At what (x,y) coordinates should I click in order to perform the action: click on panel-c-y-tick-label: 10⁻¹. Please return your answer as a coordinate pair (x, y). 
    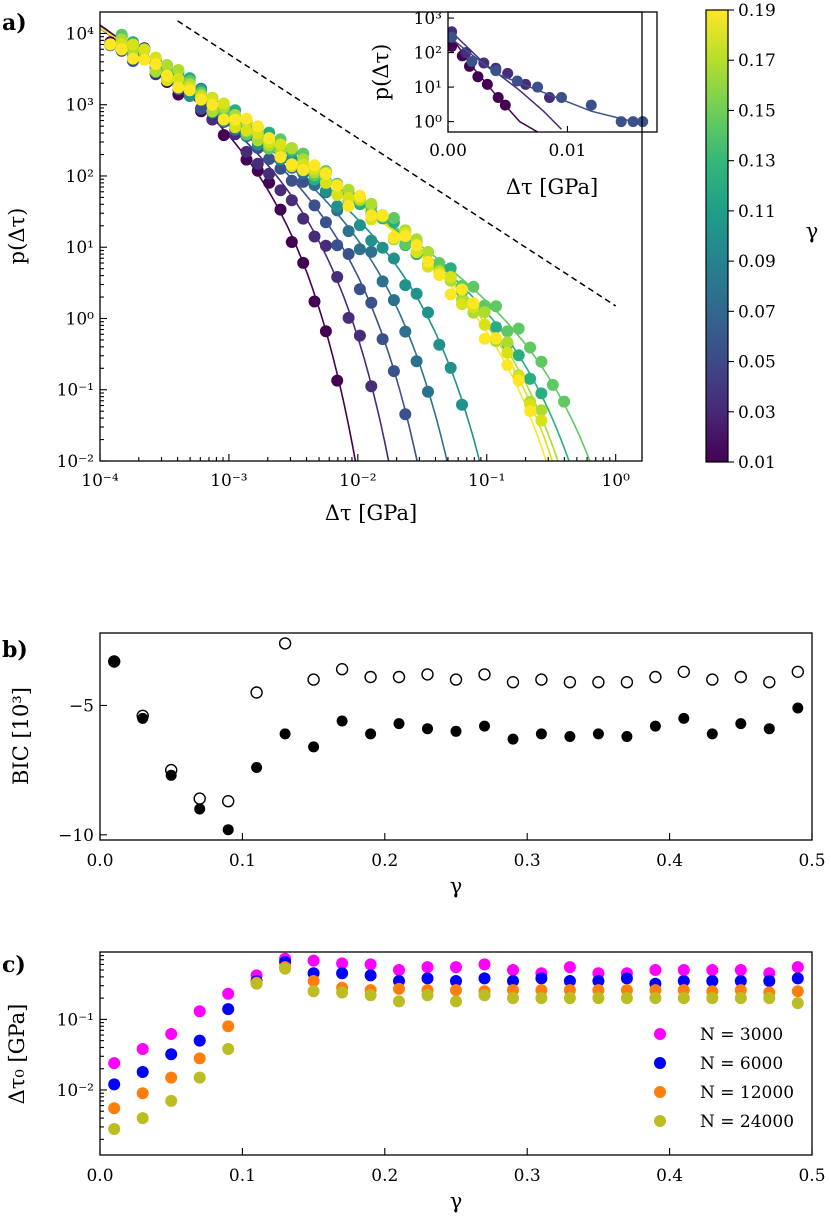
    Looking at the image, I should click on (75, 1020).